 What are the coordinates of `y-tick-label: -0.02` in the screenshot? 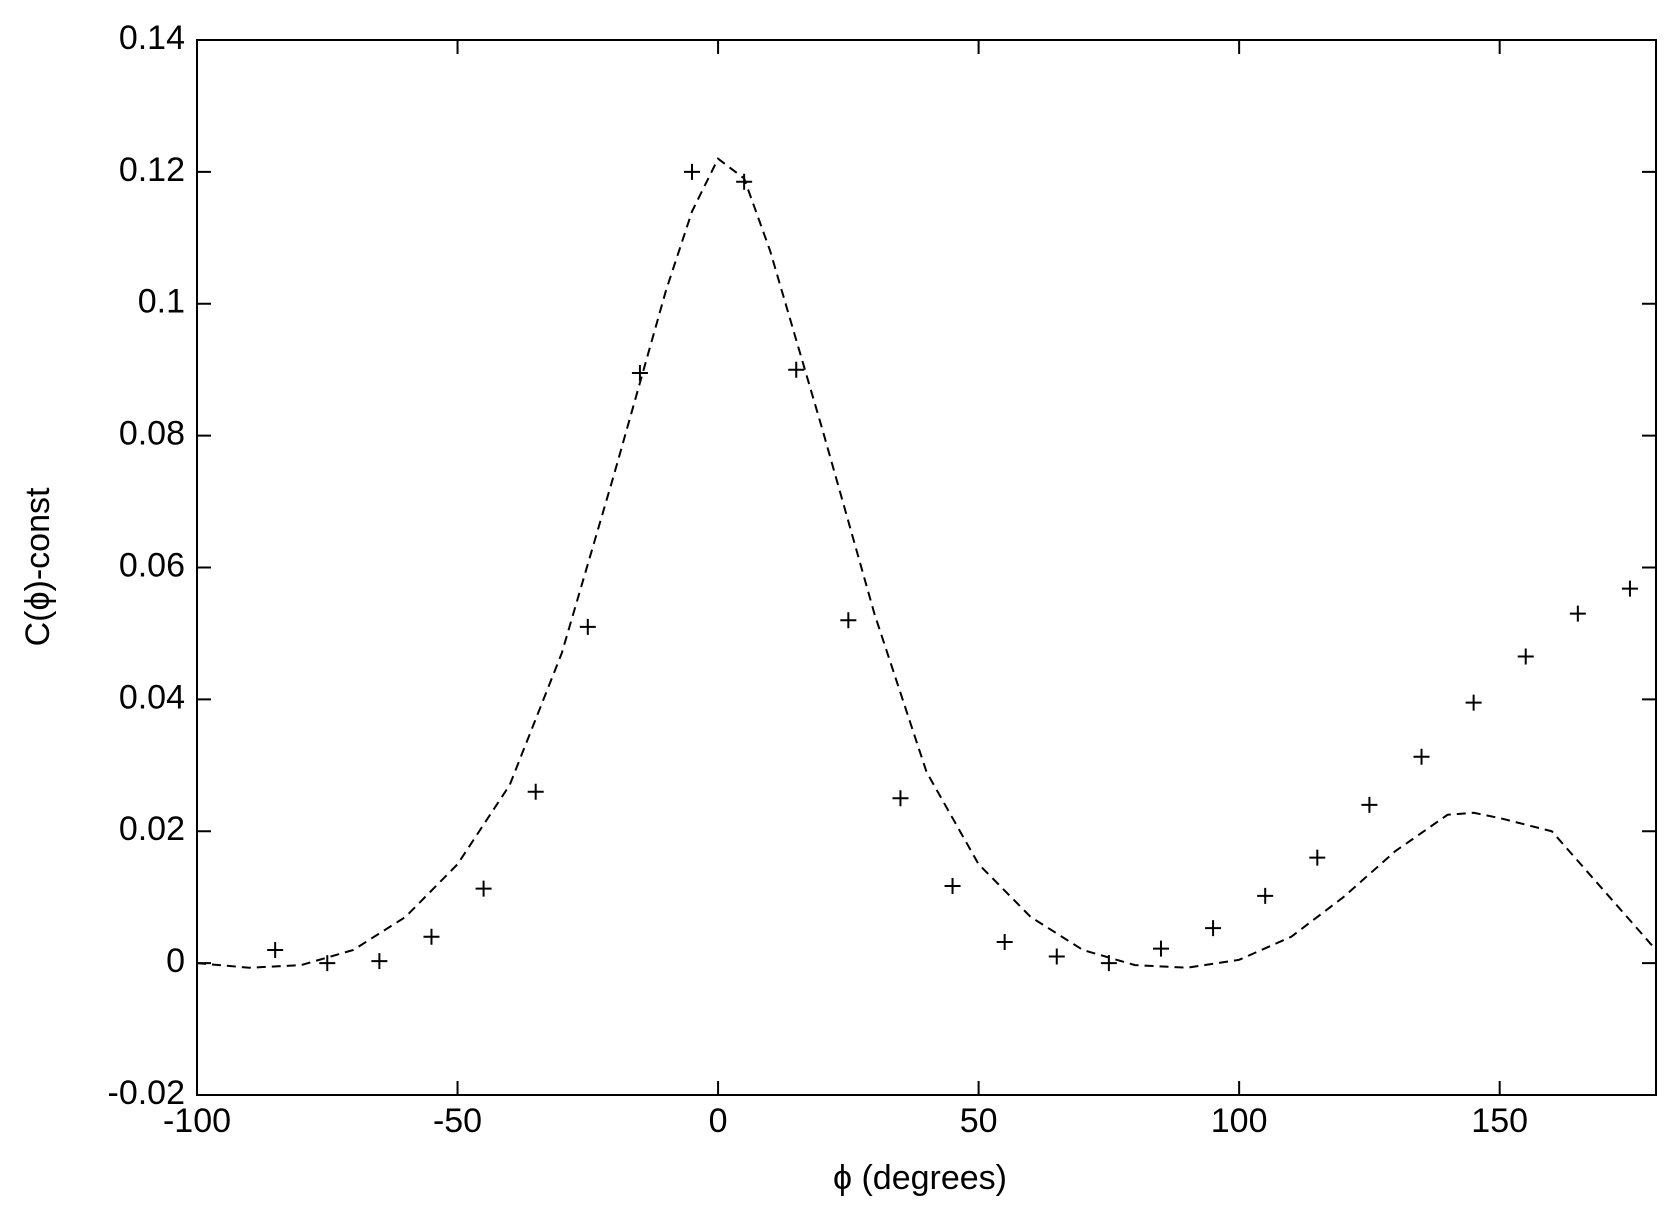 It's located at (147, 1093).